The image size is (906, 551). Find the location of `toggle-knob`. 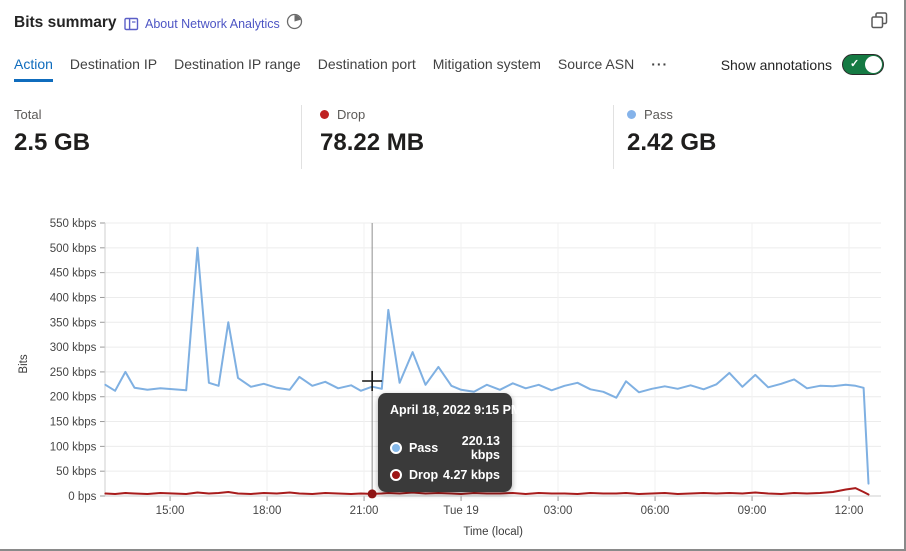

toggle-knob is located at coordinates (873, 64).